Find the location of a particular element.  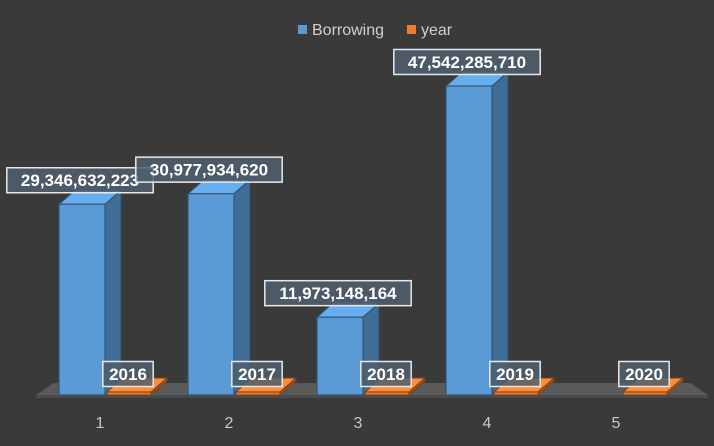

year-bar-3-front is located at coordinates (387, 393).